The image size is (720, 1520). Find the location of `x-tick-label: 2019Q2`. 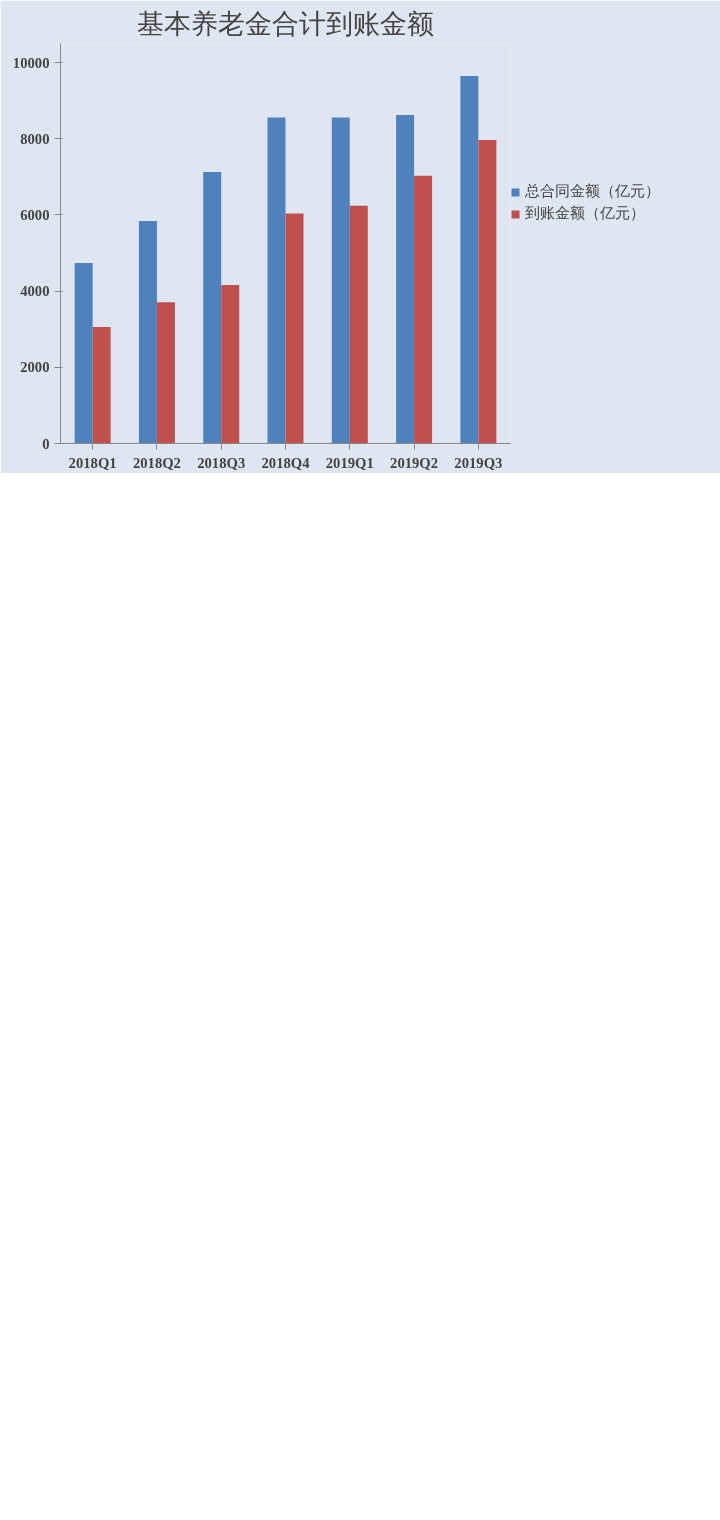

x-tick-label: 2019Q2 is located at coordinates (414, 462).